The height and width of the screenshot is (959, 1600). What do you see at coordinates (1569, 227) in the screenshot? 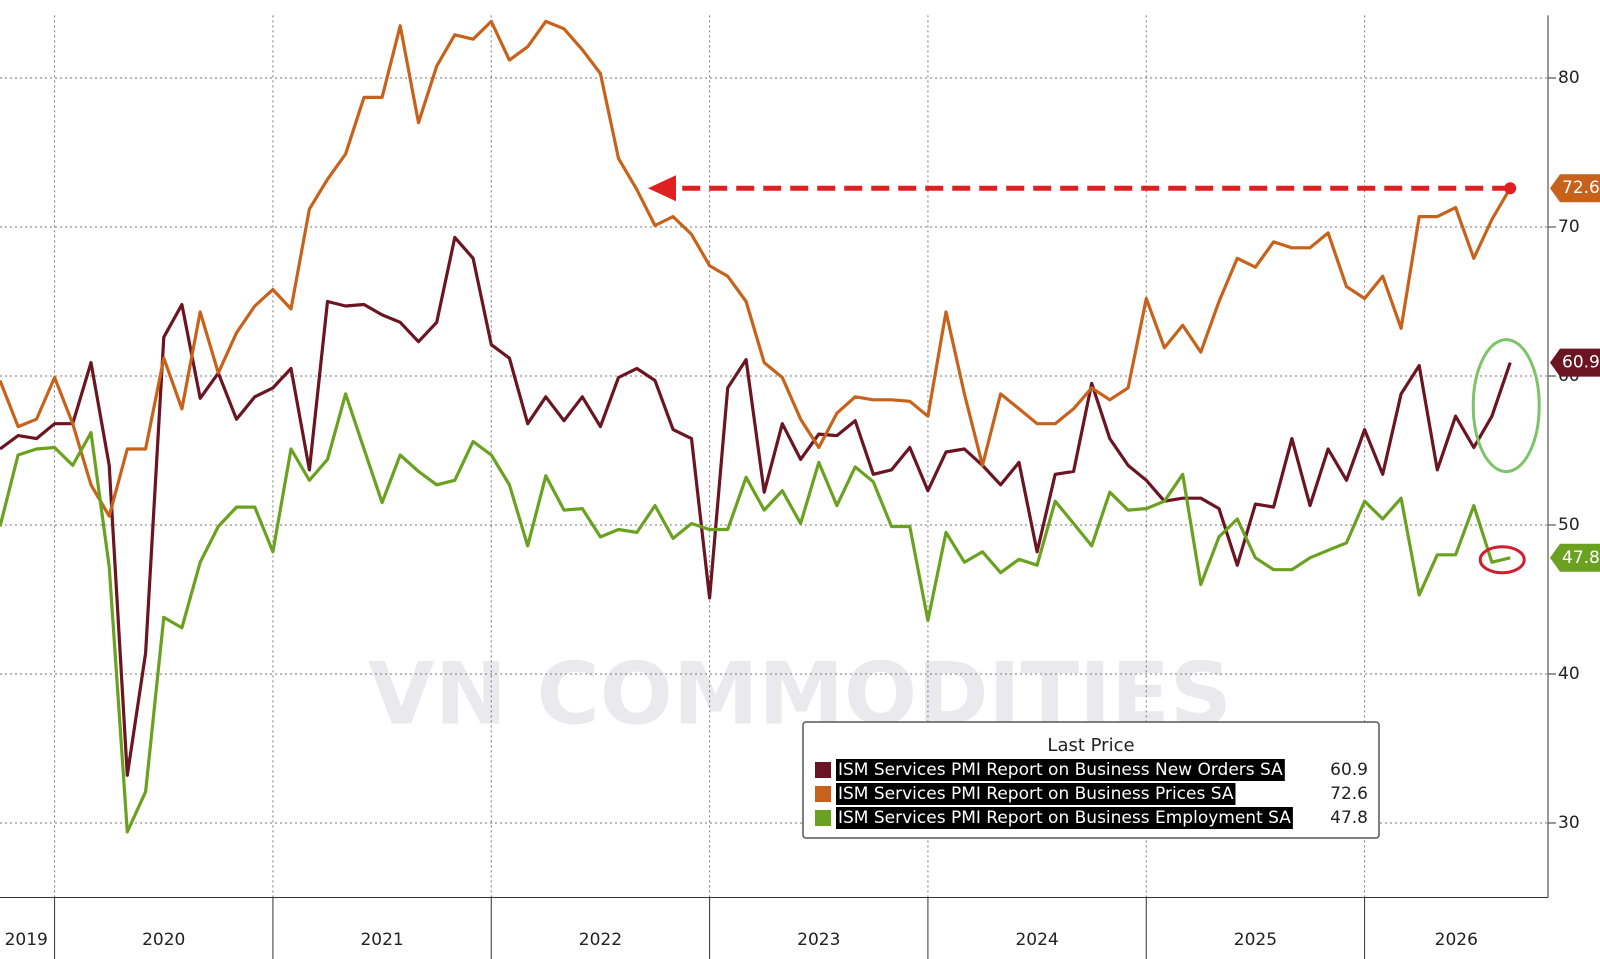
I see `y-tick-label: 70` at bounding box center [1569, 227].